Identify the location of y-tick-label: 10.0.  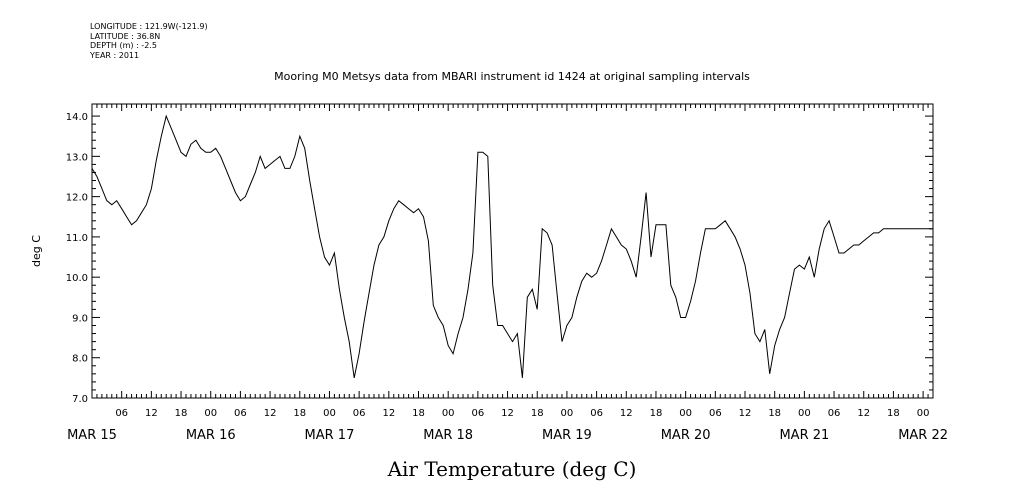
(77, 278).